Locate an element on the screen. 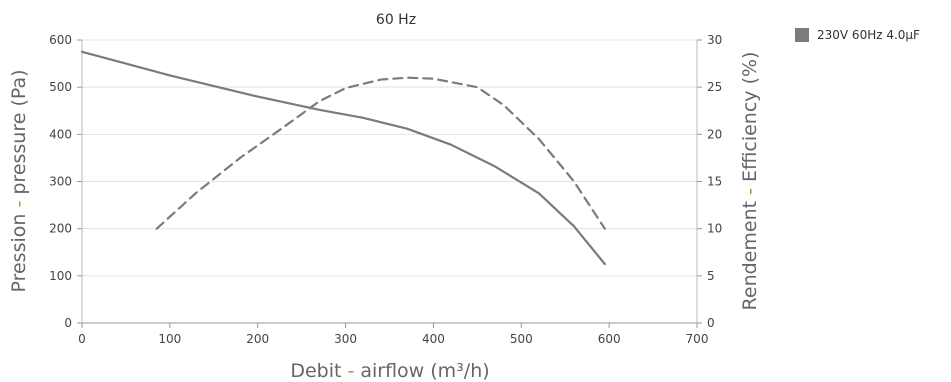 The width and height of the screenshot is (951, 382). y-axis-left-title-en: pressure (Pa) is located at coordinates (19, 131).